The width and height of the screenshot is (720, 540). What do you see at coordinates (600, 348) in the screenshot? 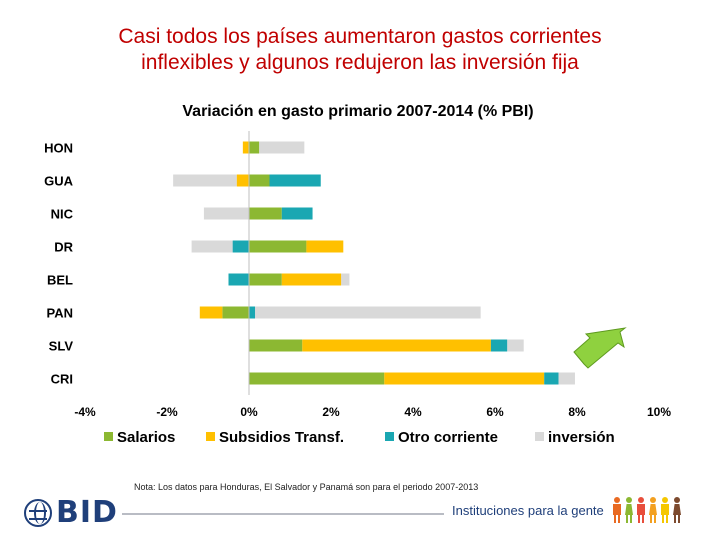
I see `arrow-icon` at bounding box center [600, 348].